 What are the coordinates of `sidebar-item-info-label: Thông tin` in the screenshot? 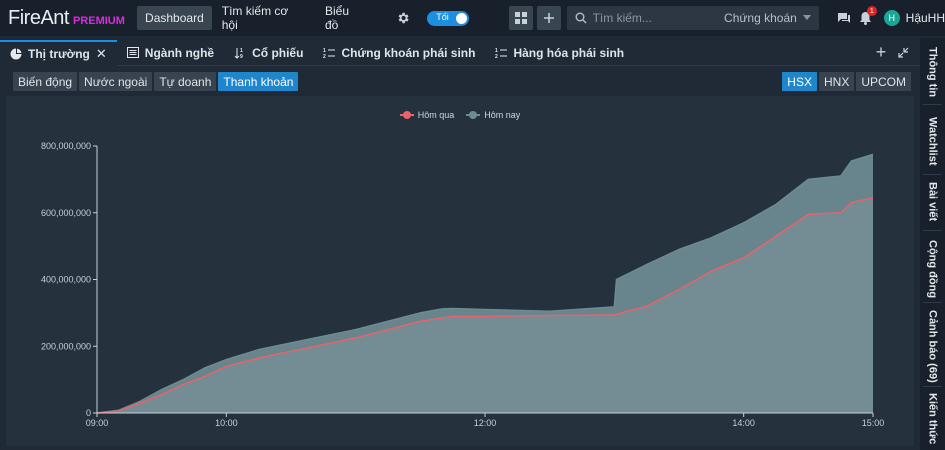 It's located at (932, 72).